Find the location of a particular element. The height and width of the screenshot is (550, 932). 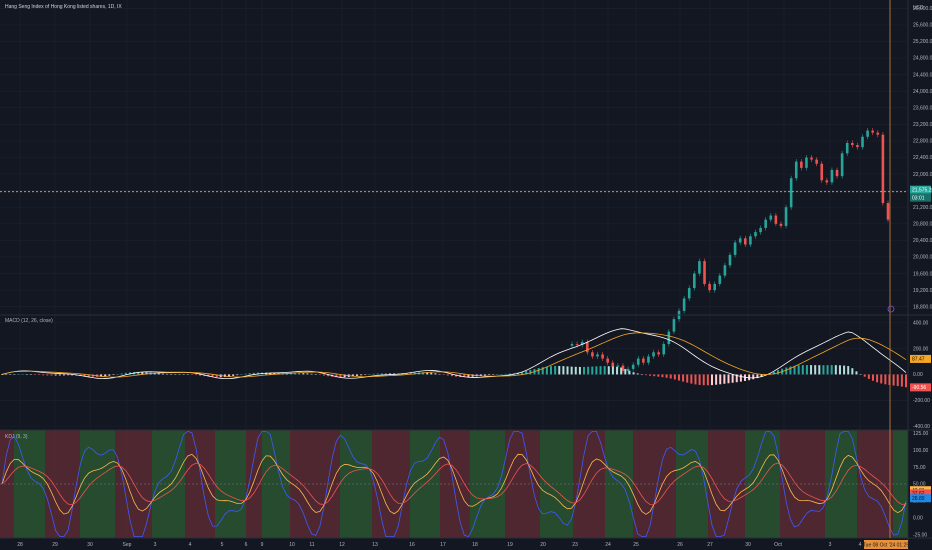

price-tick-label: 19,600.00 is located at coordinates (922, 274).